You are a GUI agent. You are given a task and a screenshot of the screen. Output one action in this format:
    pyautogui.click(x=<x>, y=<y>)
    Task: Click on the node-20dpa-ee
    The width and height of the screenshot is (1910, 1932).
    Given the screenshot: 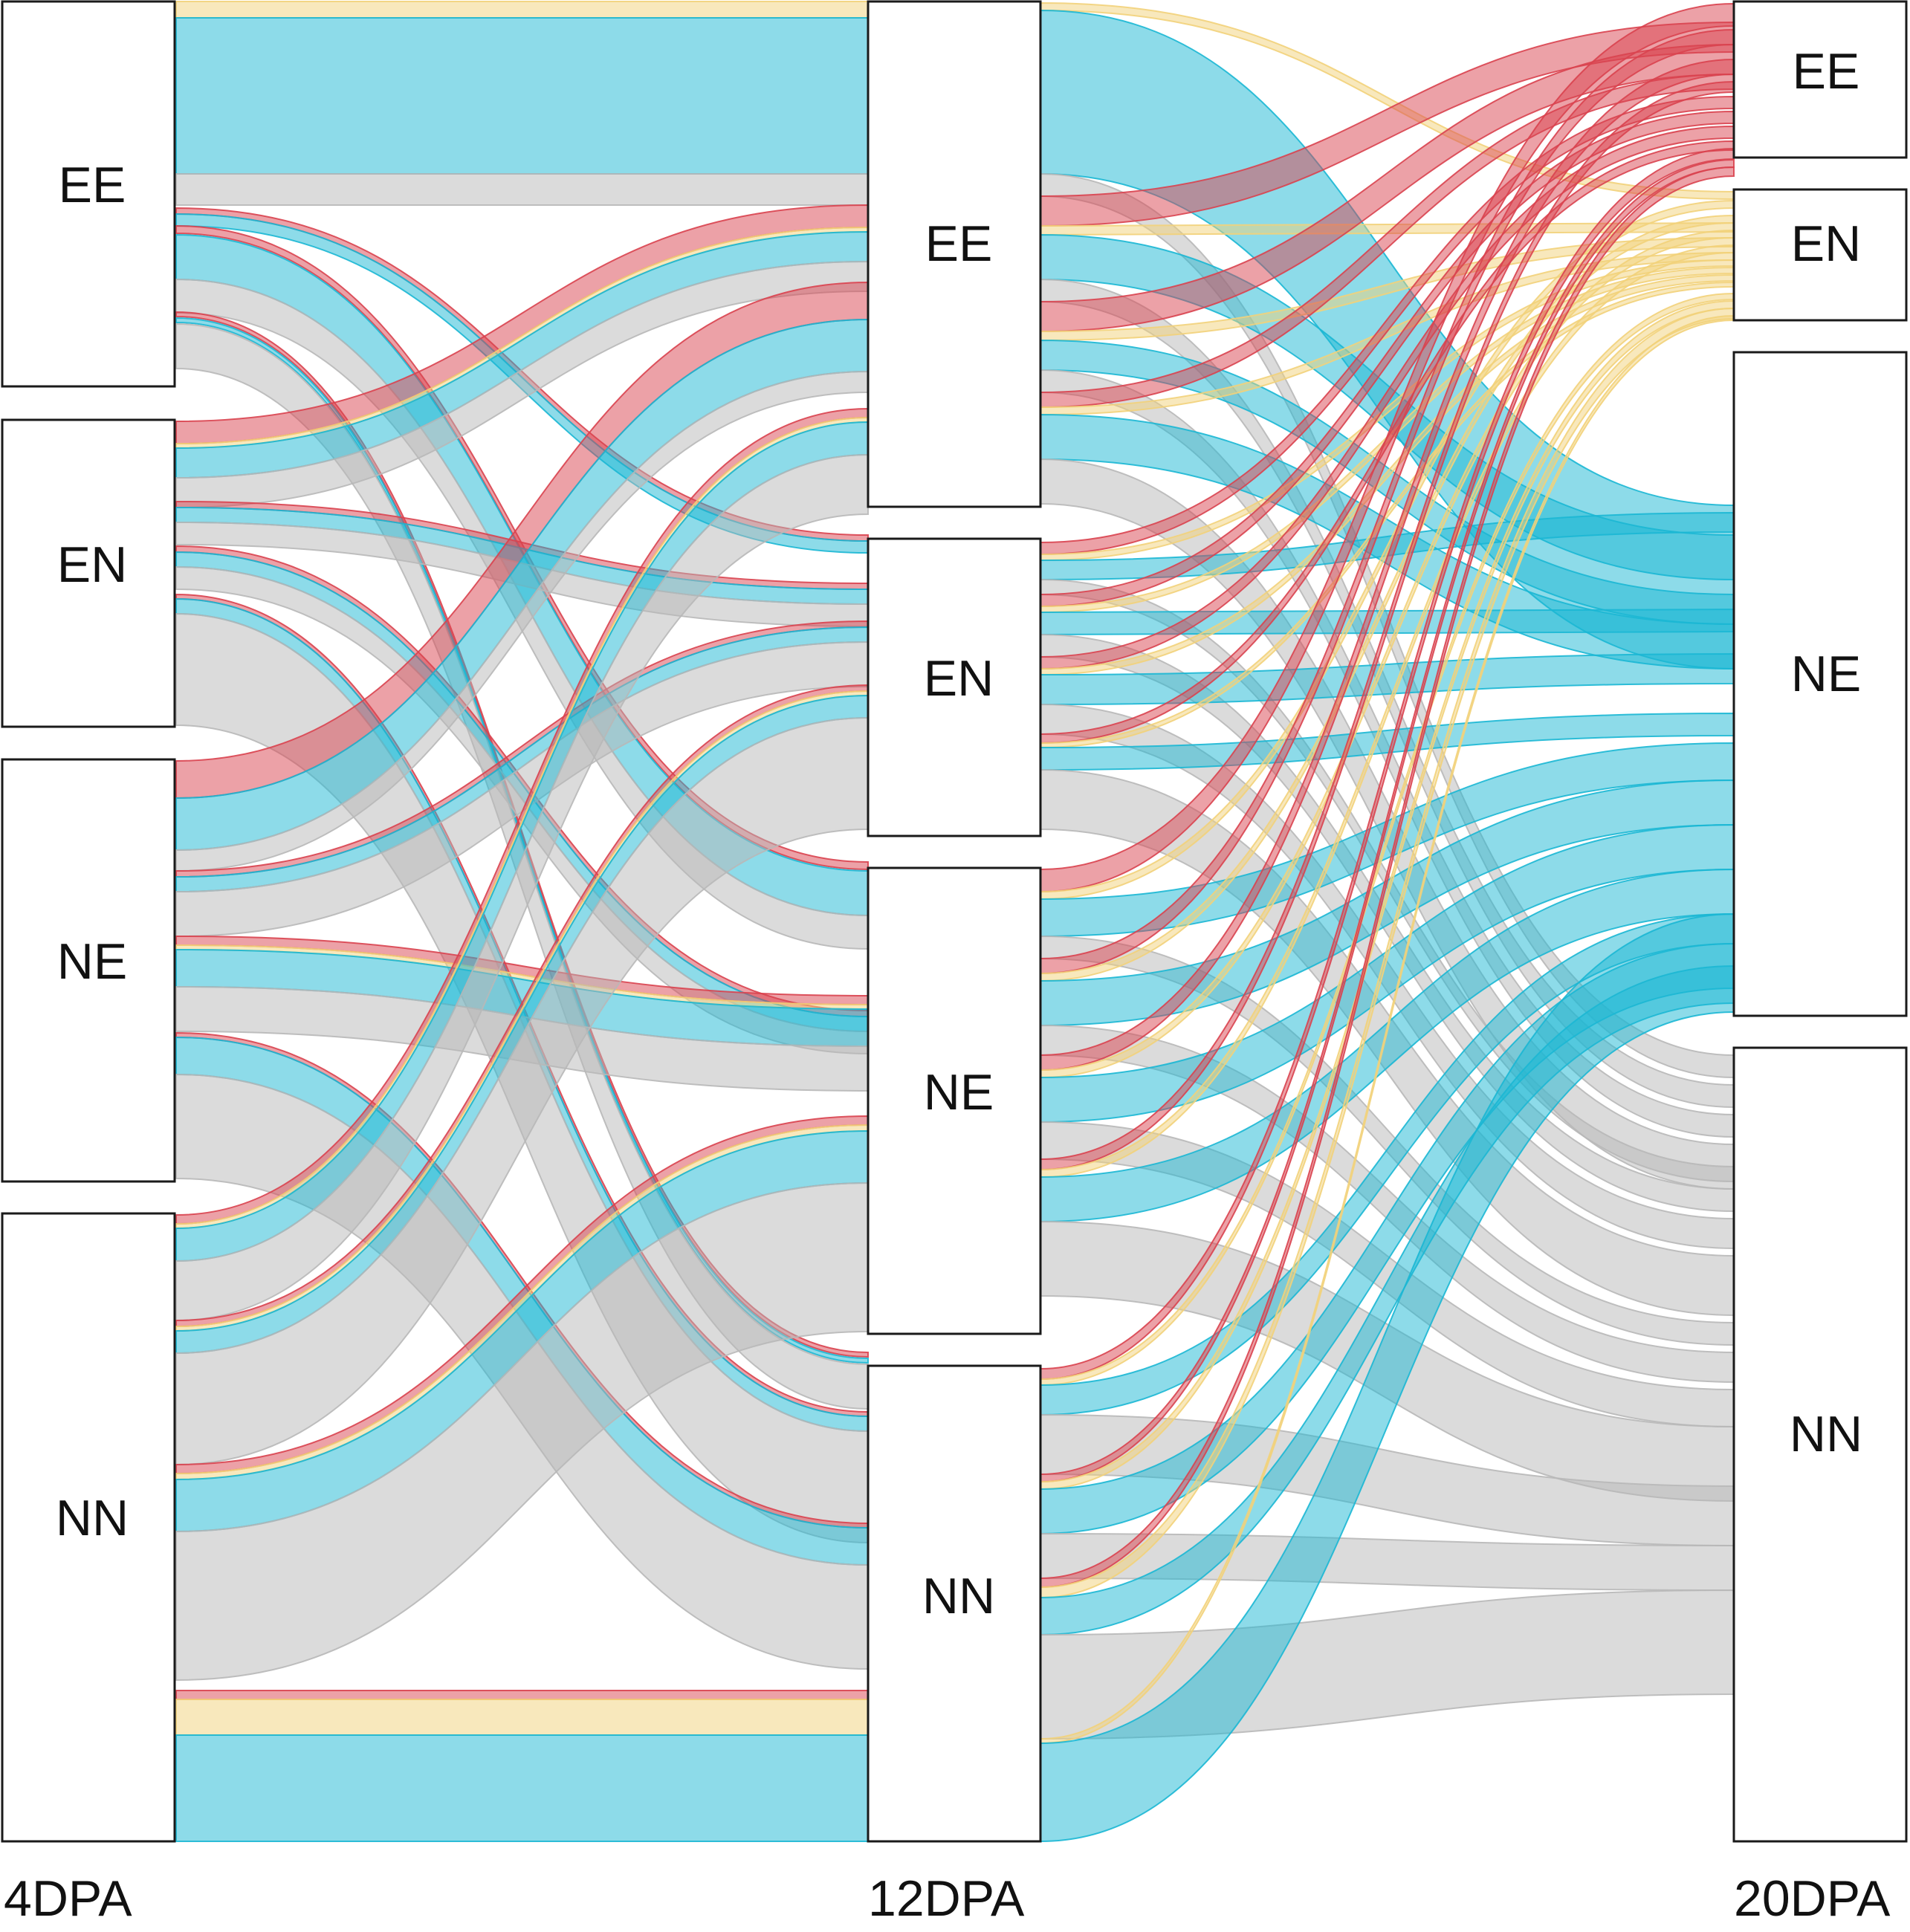 What is the action you would take?
    pyautogui.click(x=1820, y=79)
    